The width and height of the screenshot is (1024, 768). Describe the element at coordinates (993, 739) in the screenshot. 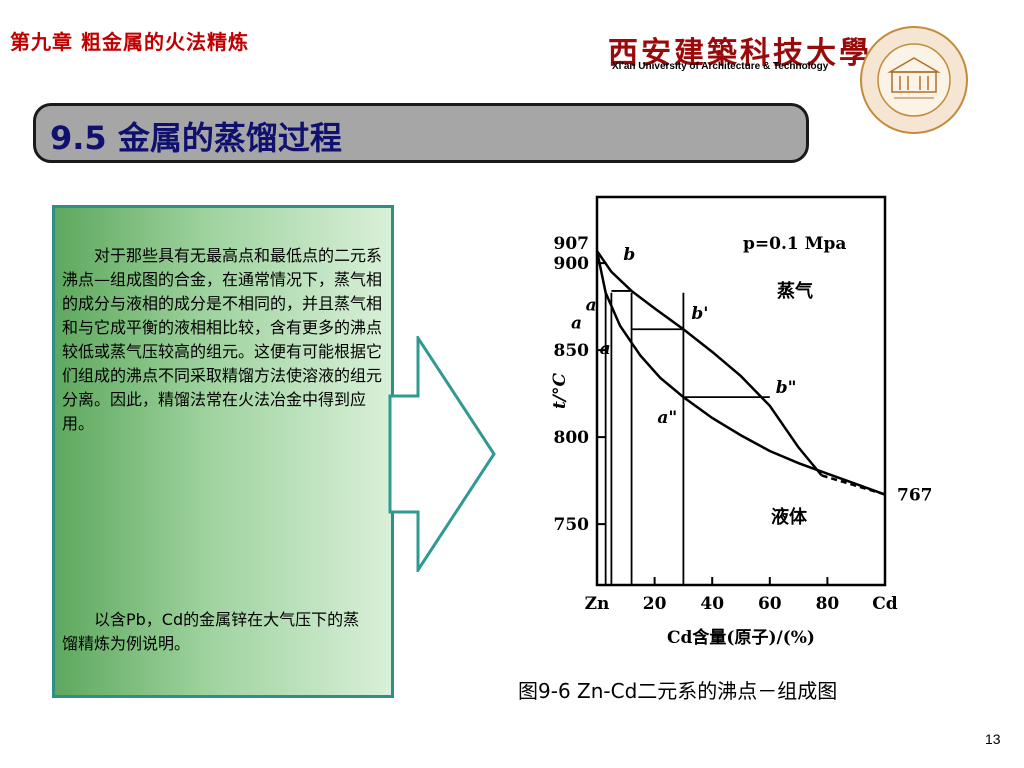

I see `page-number: 13` at that location.